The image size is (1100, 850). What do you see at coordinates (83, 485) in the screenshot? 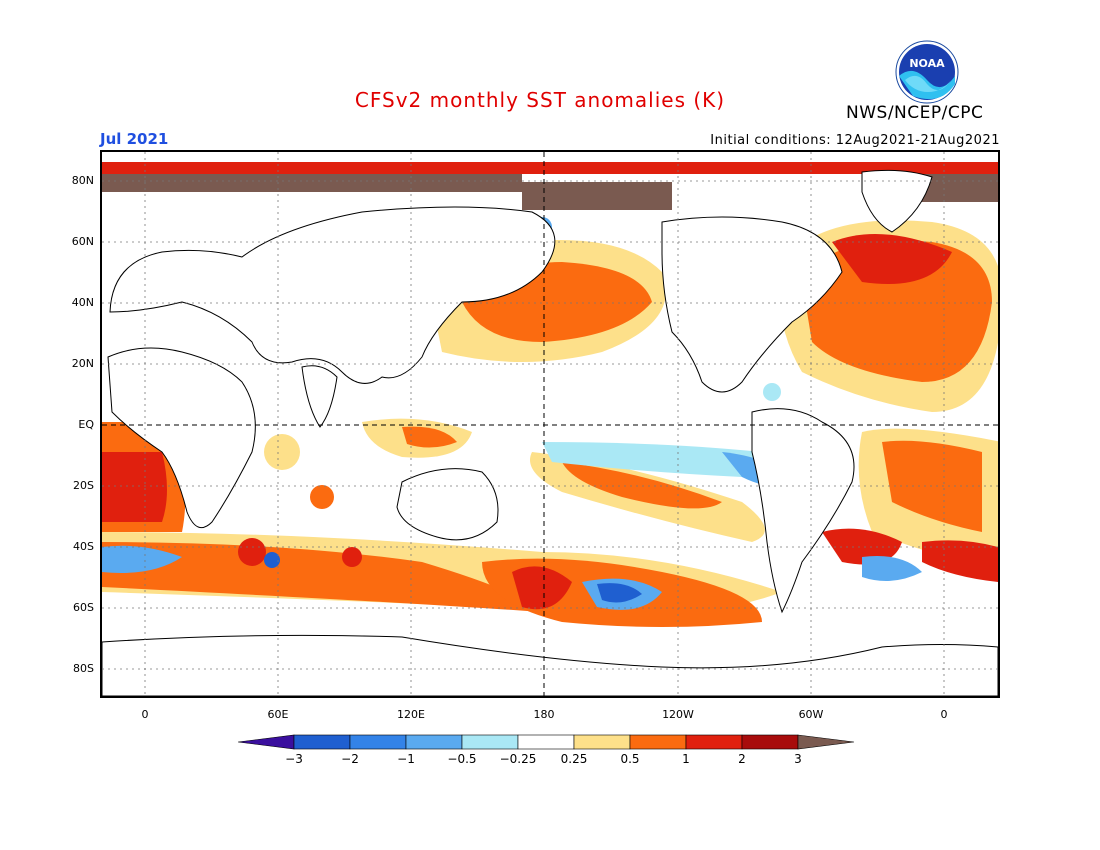
I see `lat-label: 20S` at bounding box center [83, 485].